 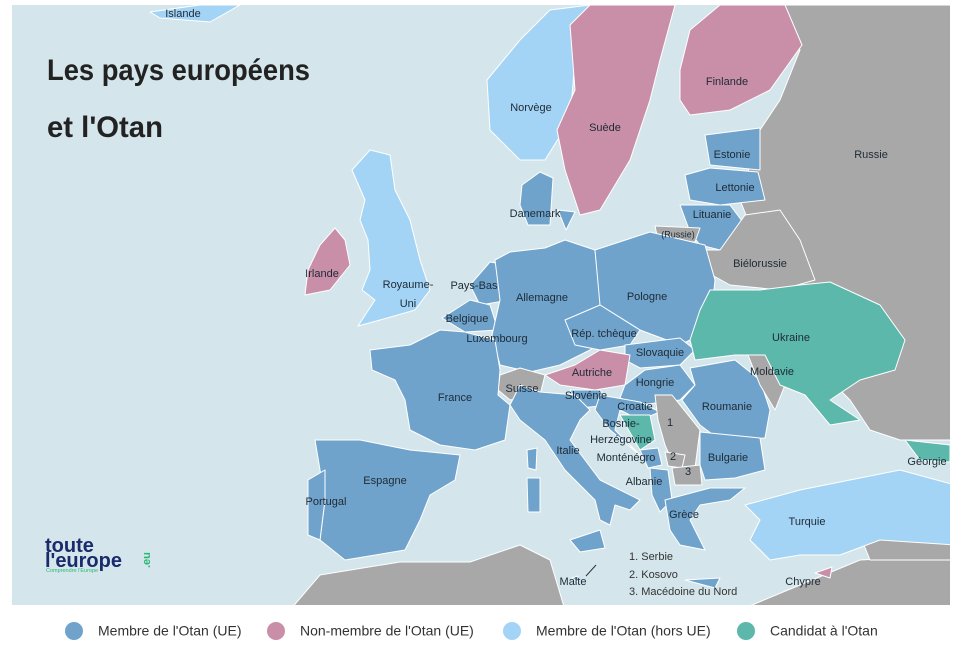 I want to click on country-label: Grèce, so click(x=684, y=515).